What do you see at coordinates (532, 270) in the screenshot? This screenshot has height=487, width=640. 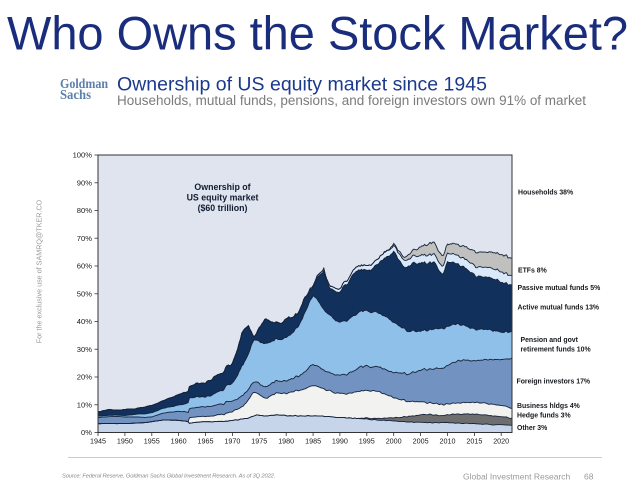 I see `svg-text: ETFs 8%` at bounding box center [532, 270].